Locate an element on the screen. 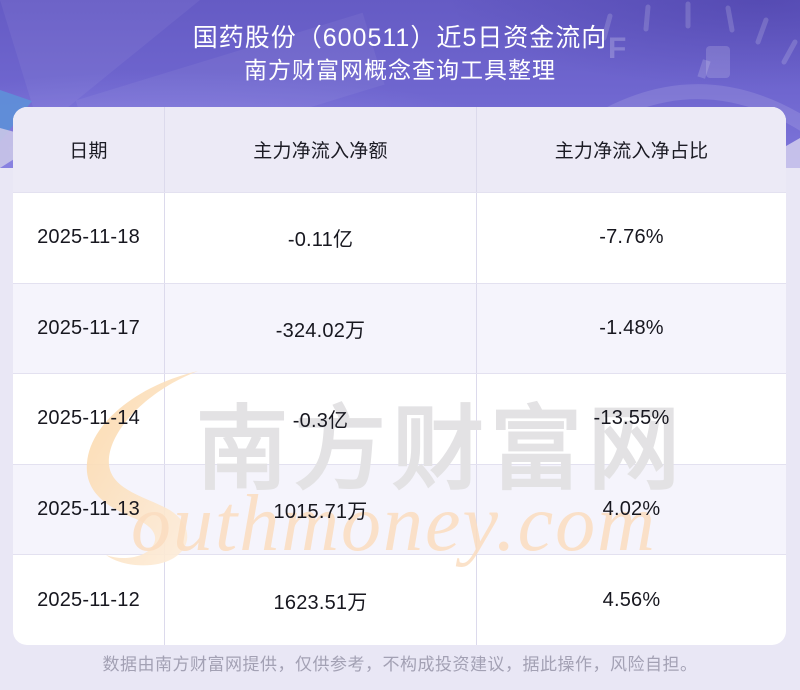  fuel-pump-icon is located at coordinates (713, 62).